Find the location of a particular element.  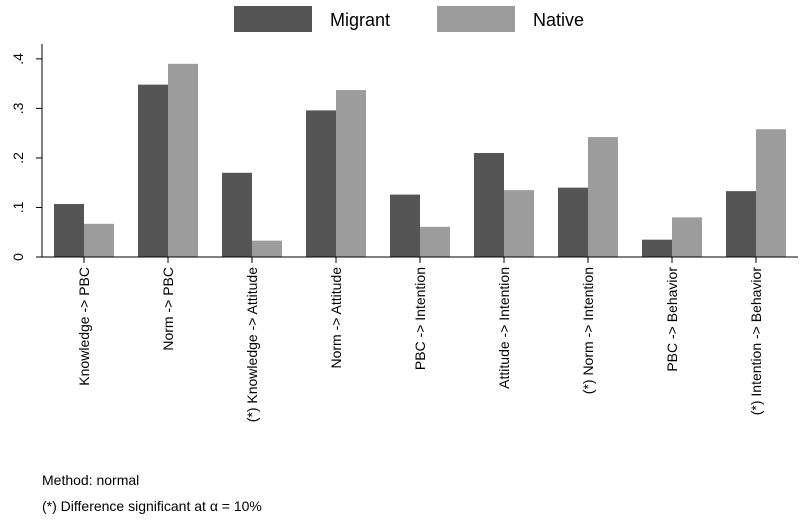

bar-native-norm-pbc is located at coordinates (183, 160).